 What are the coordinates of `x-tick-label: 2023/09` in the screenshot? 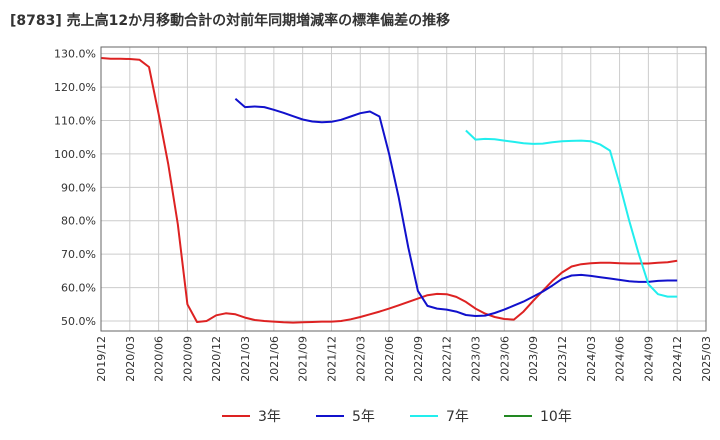 It's located at (533, 359).